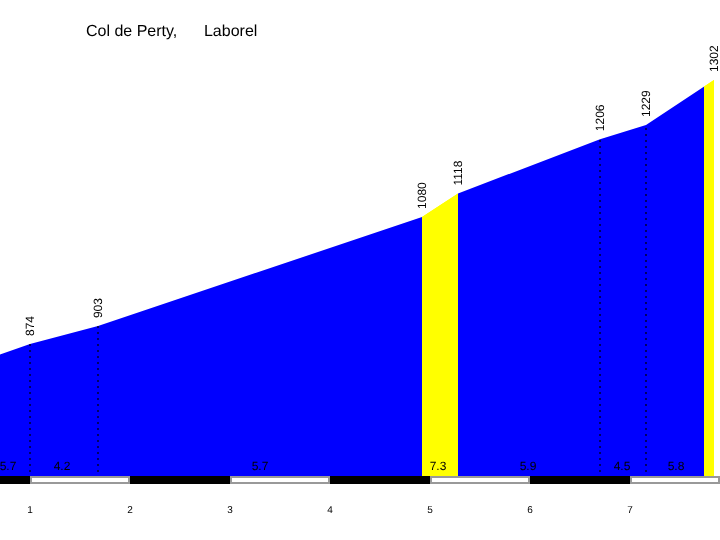  I want to click on chart-title: Col de Perty, Laborel, so click(172, 31).